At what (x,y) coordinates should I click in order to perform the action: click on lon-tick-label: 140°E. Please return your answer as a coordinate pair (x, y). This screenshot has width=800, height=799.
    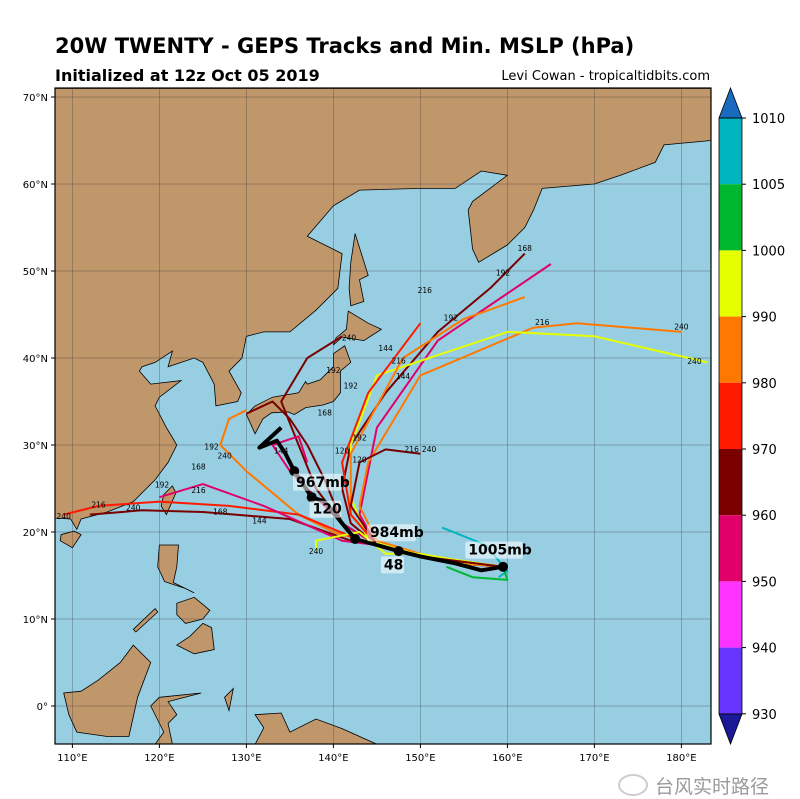
    Looking at the image, I should click on (333, 758).